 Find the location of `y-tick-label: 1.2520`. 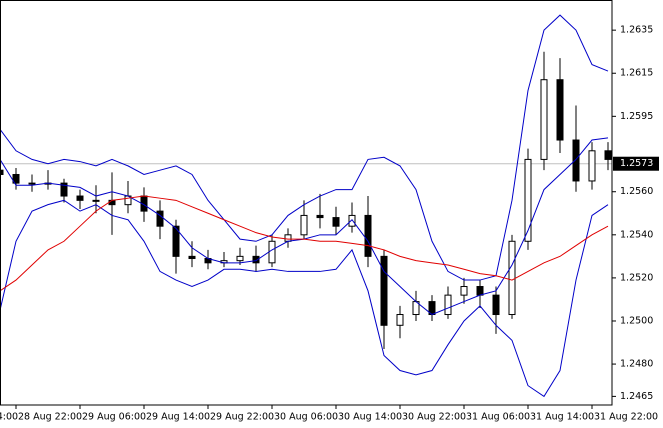

y-tick-label: 1.2520 is located at coordinates (636, 277).